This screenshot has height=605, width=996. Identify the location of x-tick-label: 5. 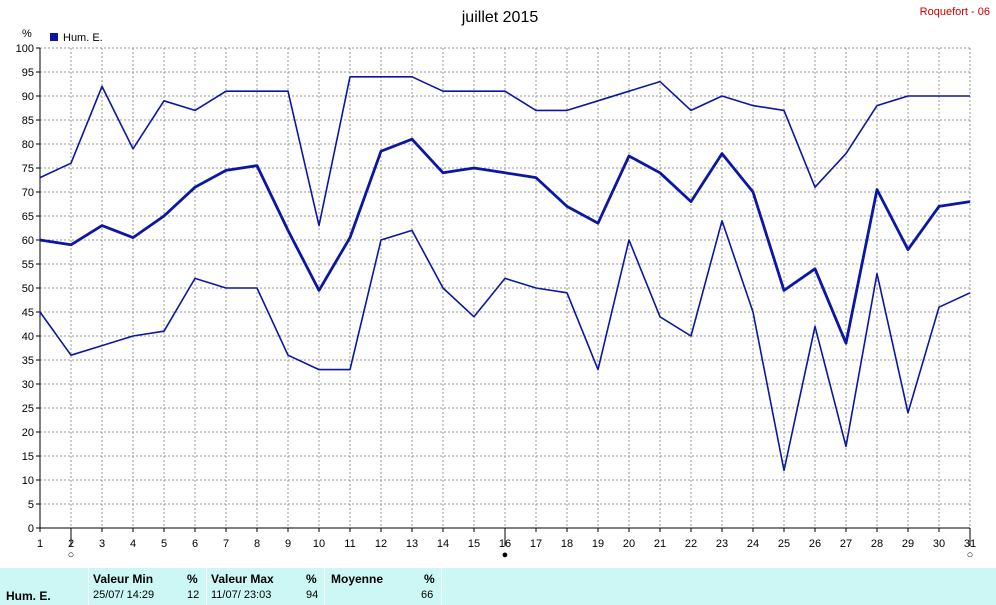
(164, 544).